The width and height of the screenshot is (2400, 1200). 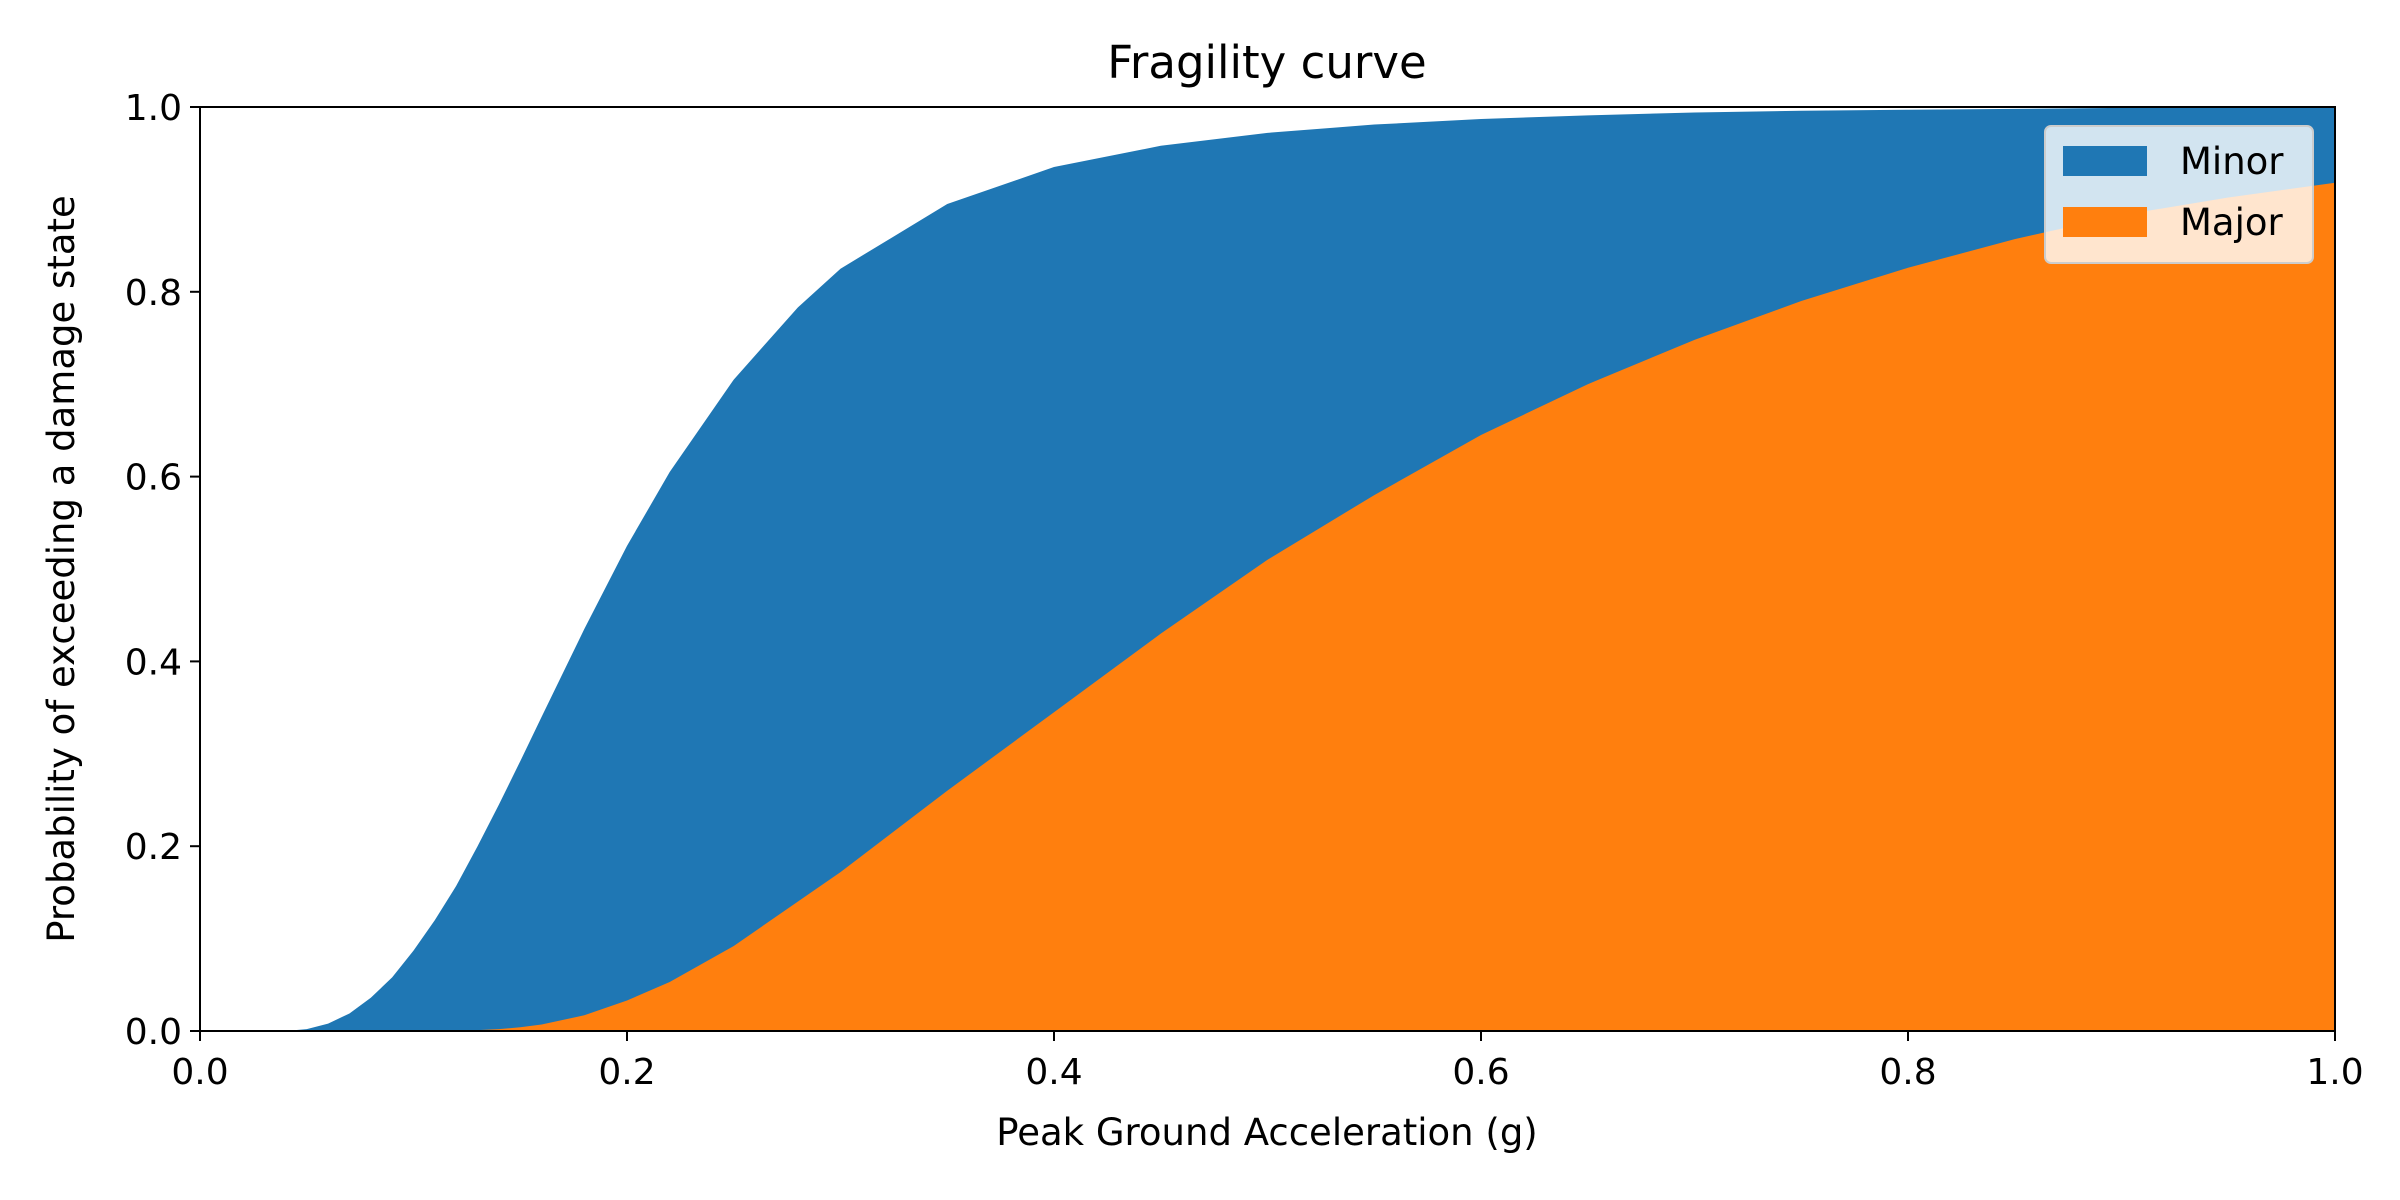 I want to click on x-tick-label: 0.6, so click(x=1480, y=1072).